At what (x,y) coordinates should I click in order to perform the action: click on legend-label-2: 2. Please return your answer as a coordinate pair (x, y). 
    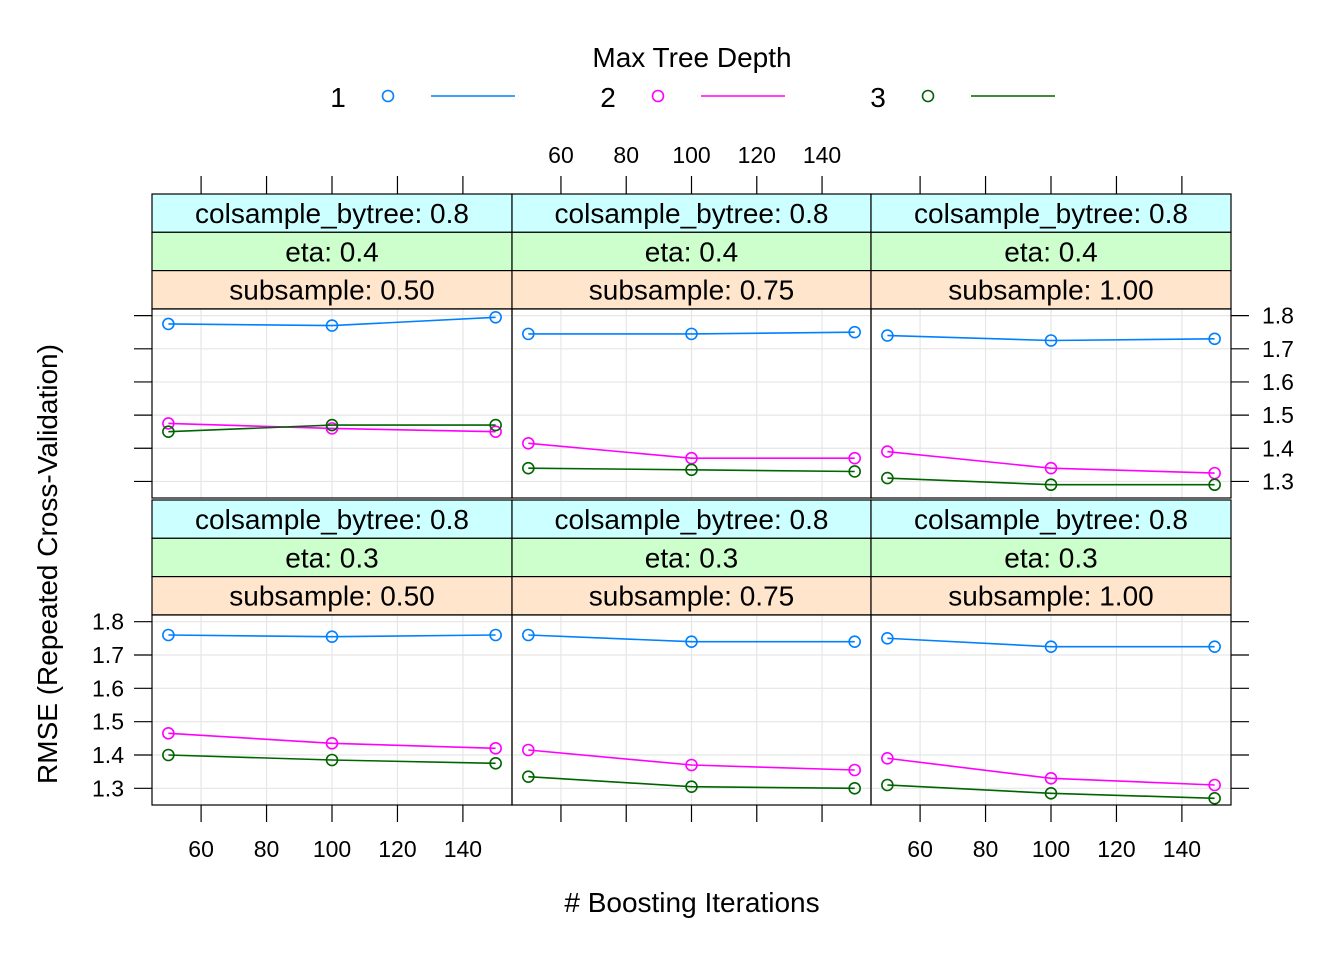
    Looking at the image, I should click on (608, 97).